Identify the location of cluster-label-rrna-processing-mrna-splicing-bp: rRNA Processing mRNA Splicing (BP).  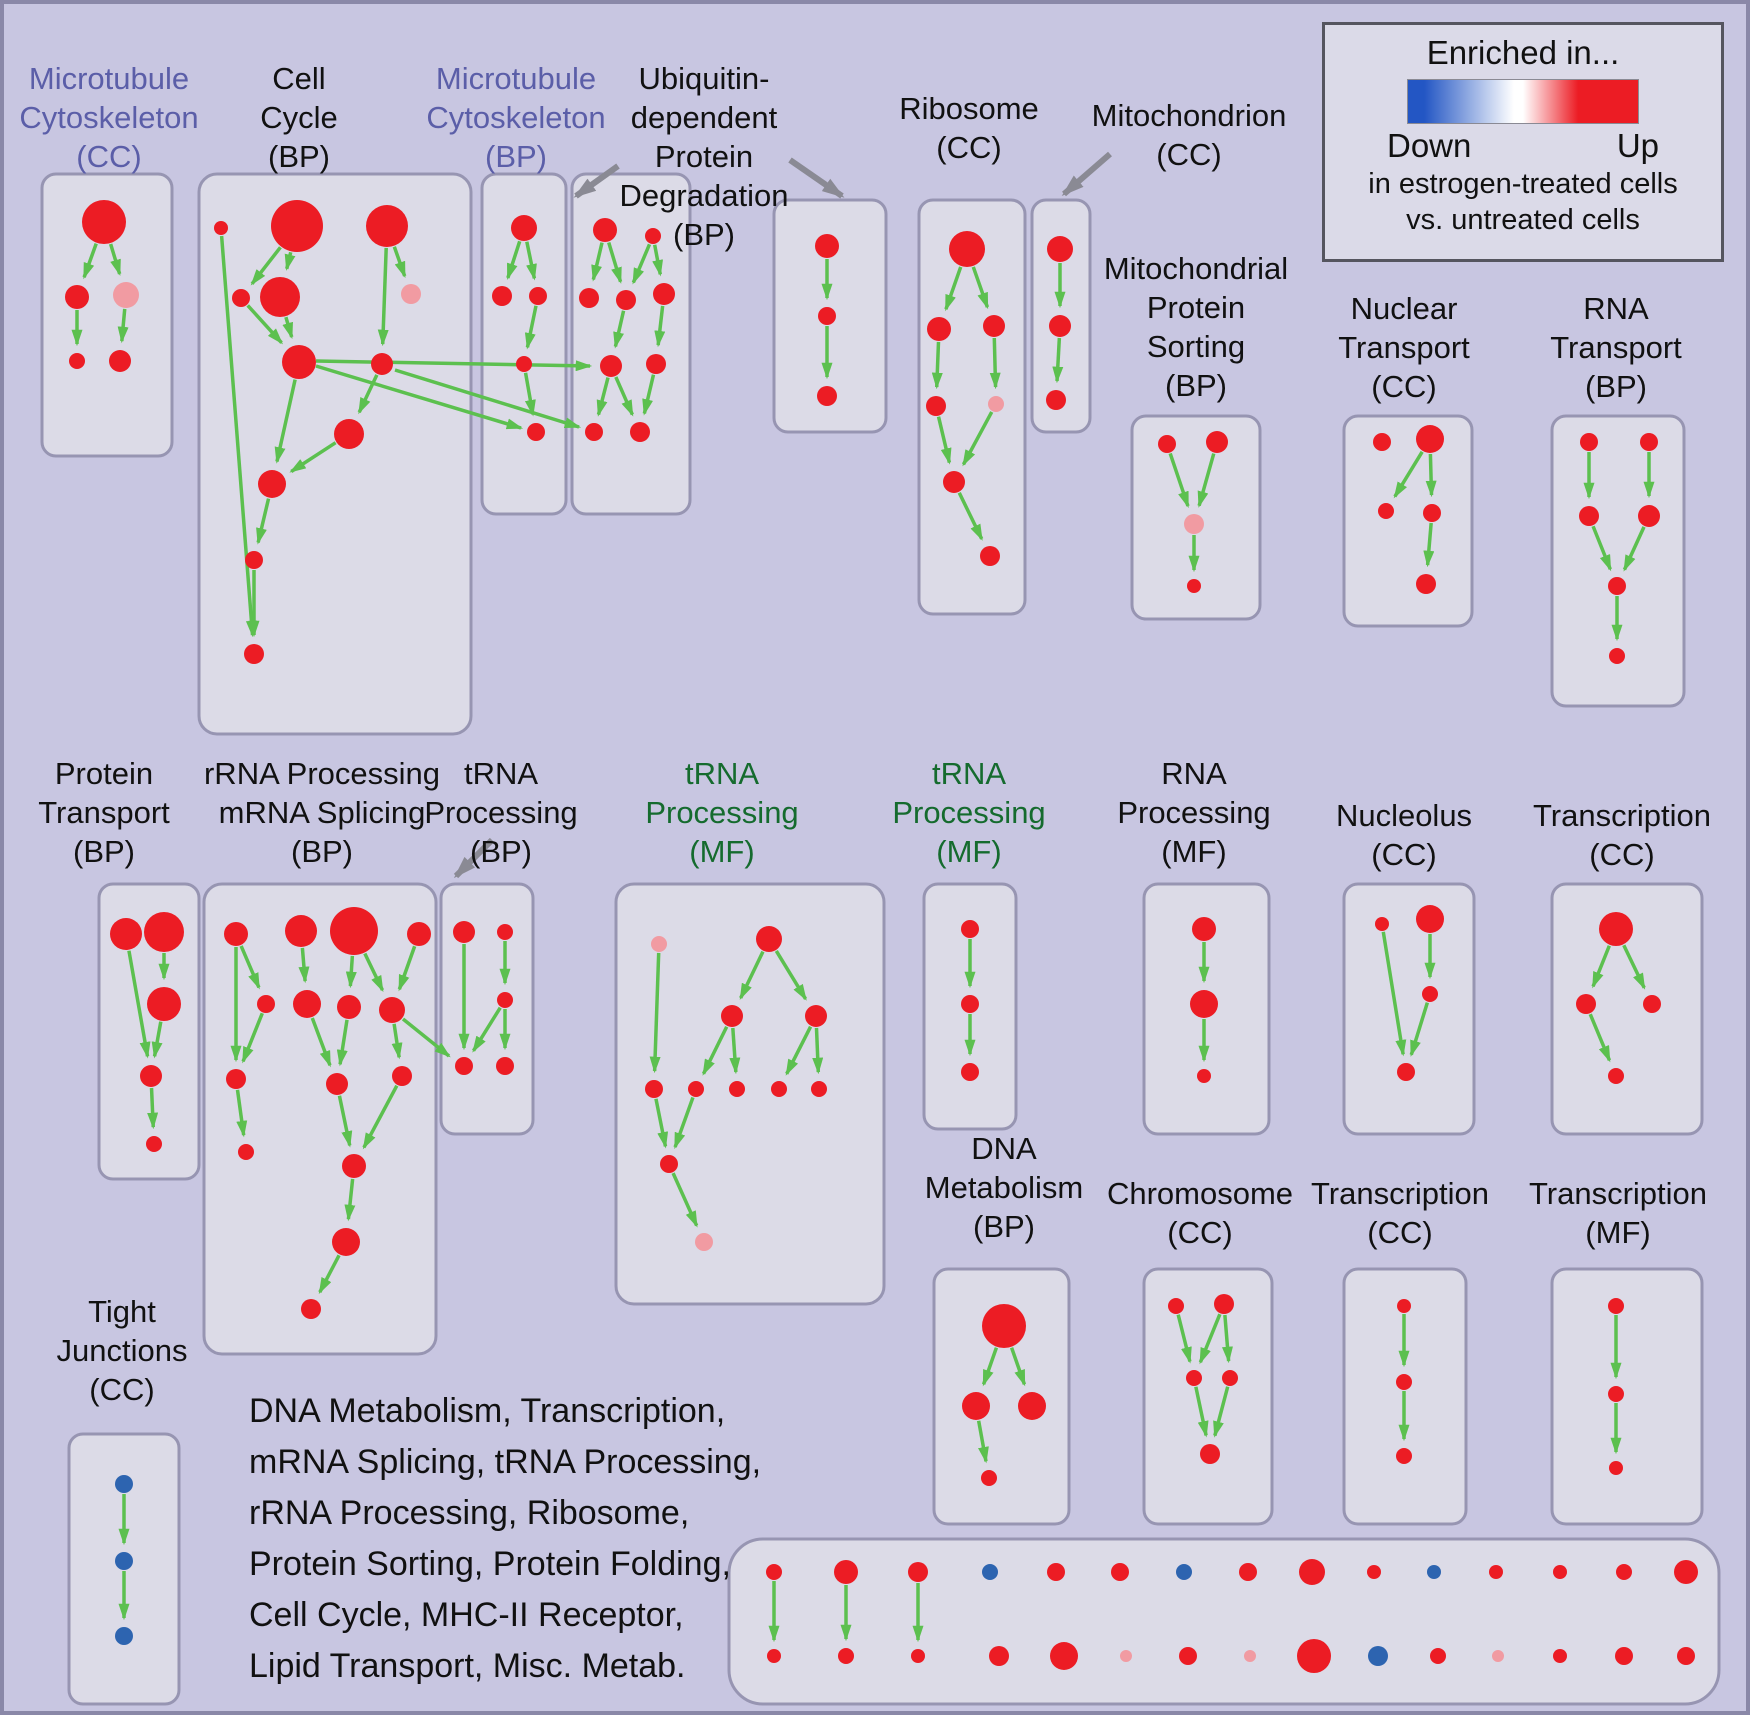
(322, 812).